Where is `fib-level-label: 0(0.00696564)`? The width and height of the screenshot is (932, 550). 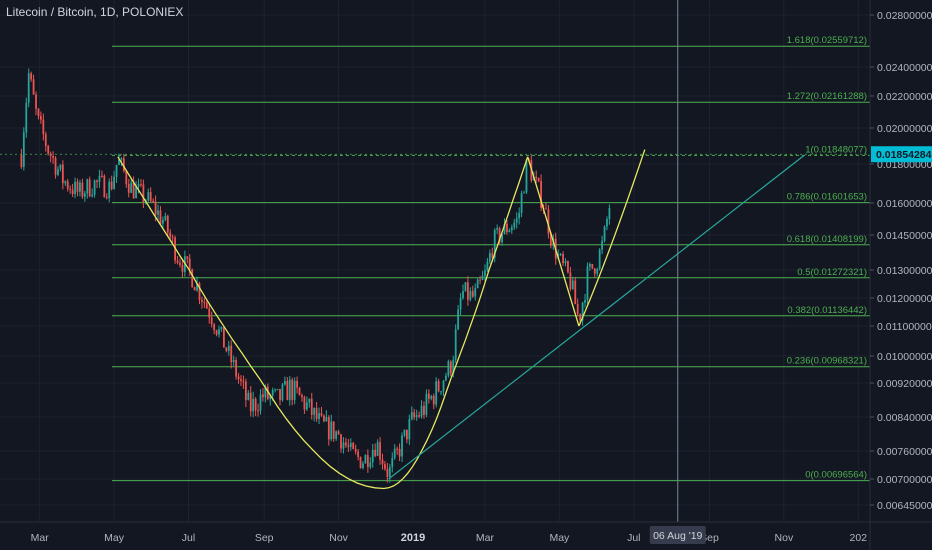
fib-level-label: 0(0.00696564) is located at coordinates (836, 475).